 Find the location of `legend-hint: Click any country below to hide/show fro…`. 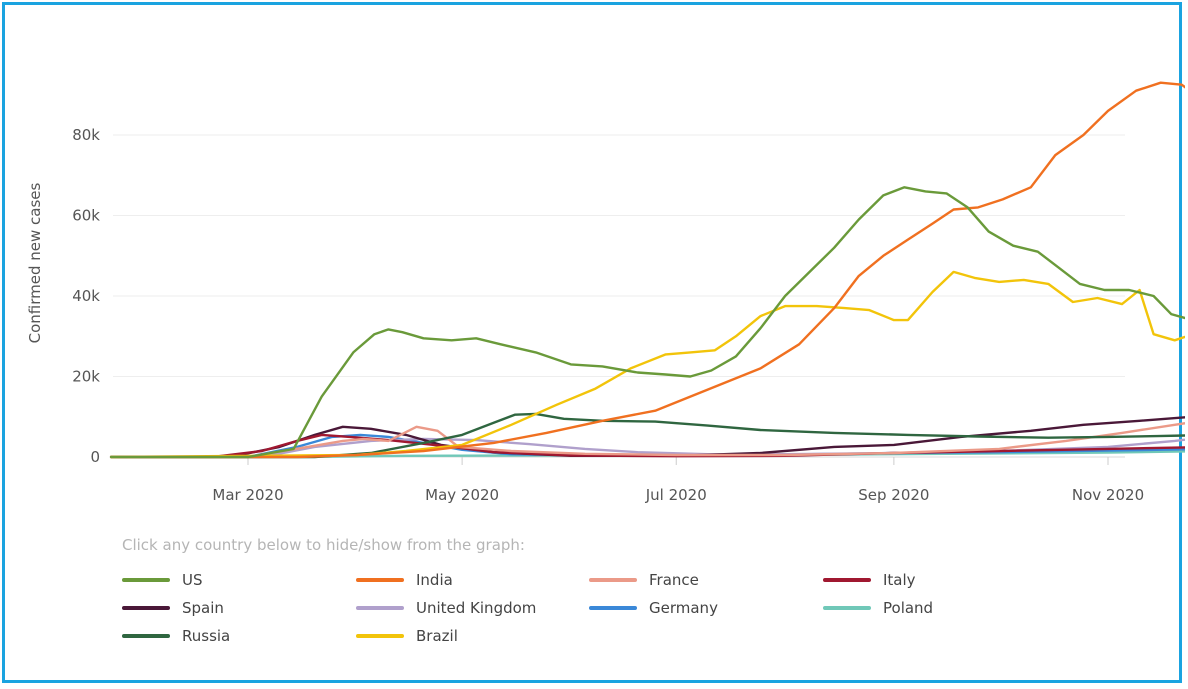

legend-hint: Click any country below to hide/show fro… is located at coordinates (323, 545).